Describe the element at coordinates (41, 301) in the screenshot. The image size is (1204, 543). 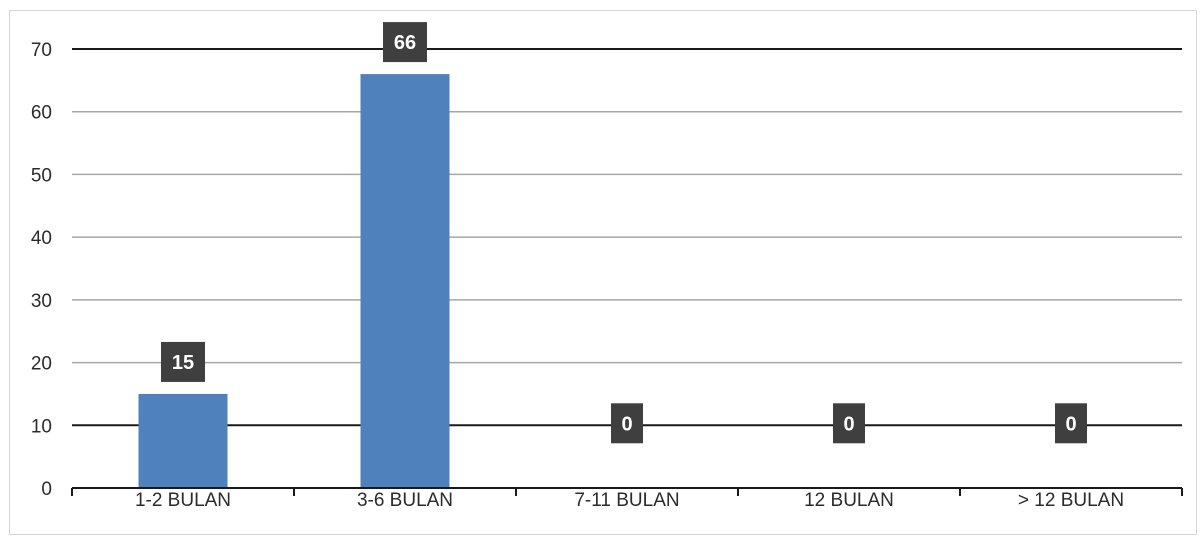
I see `y-tick-label: 30` at that location.